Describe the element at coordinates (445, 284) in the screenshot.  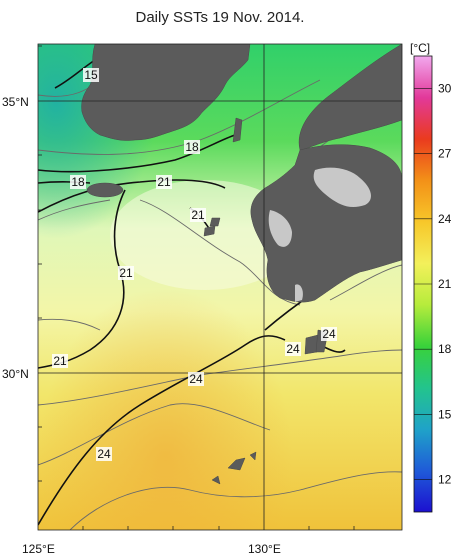
I see `colorbar-tick-label: 21` at that location.